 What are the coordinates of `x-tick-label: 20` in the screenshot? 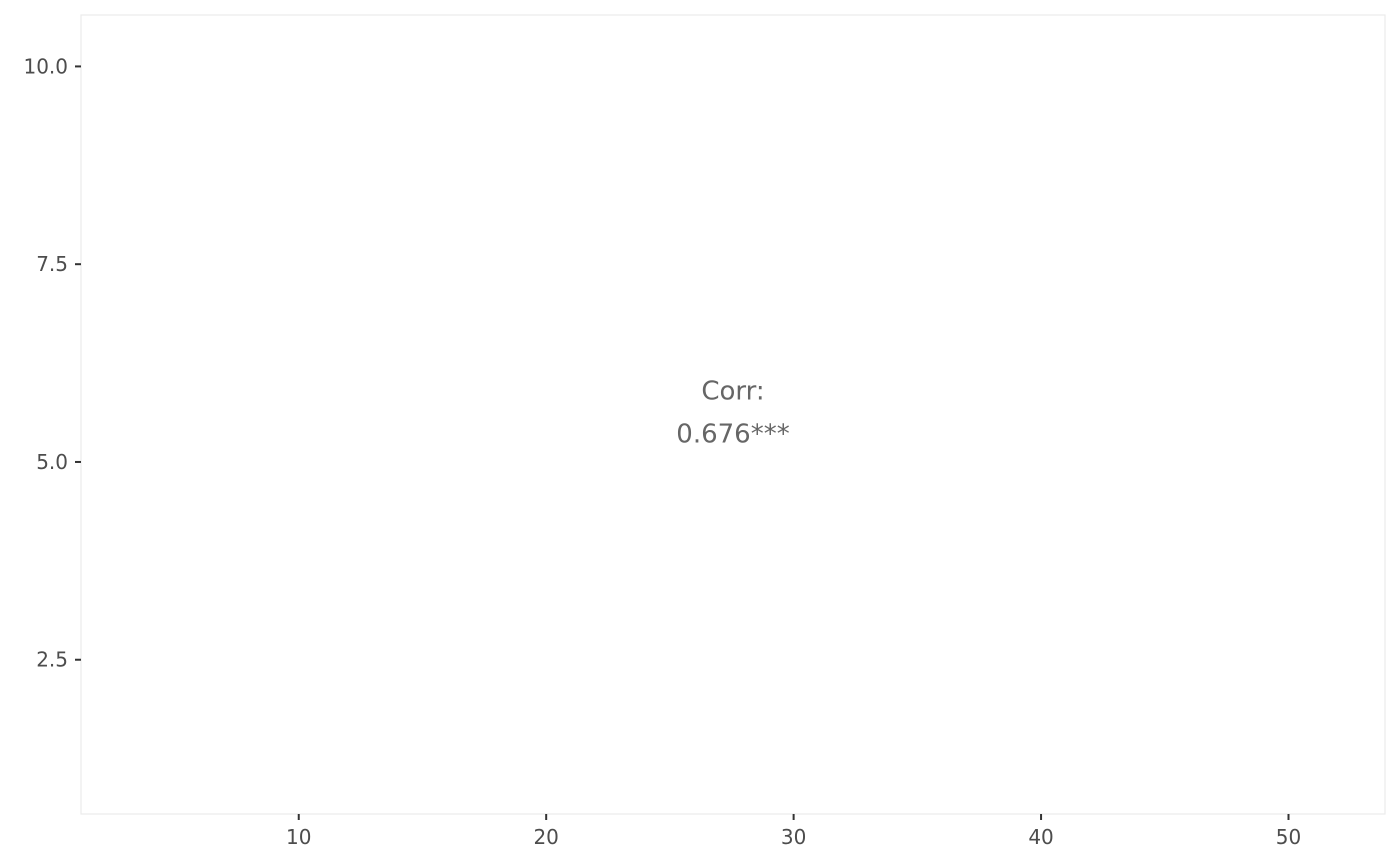 It's located at (545, 837).